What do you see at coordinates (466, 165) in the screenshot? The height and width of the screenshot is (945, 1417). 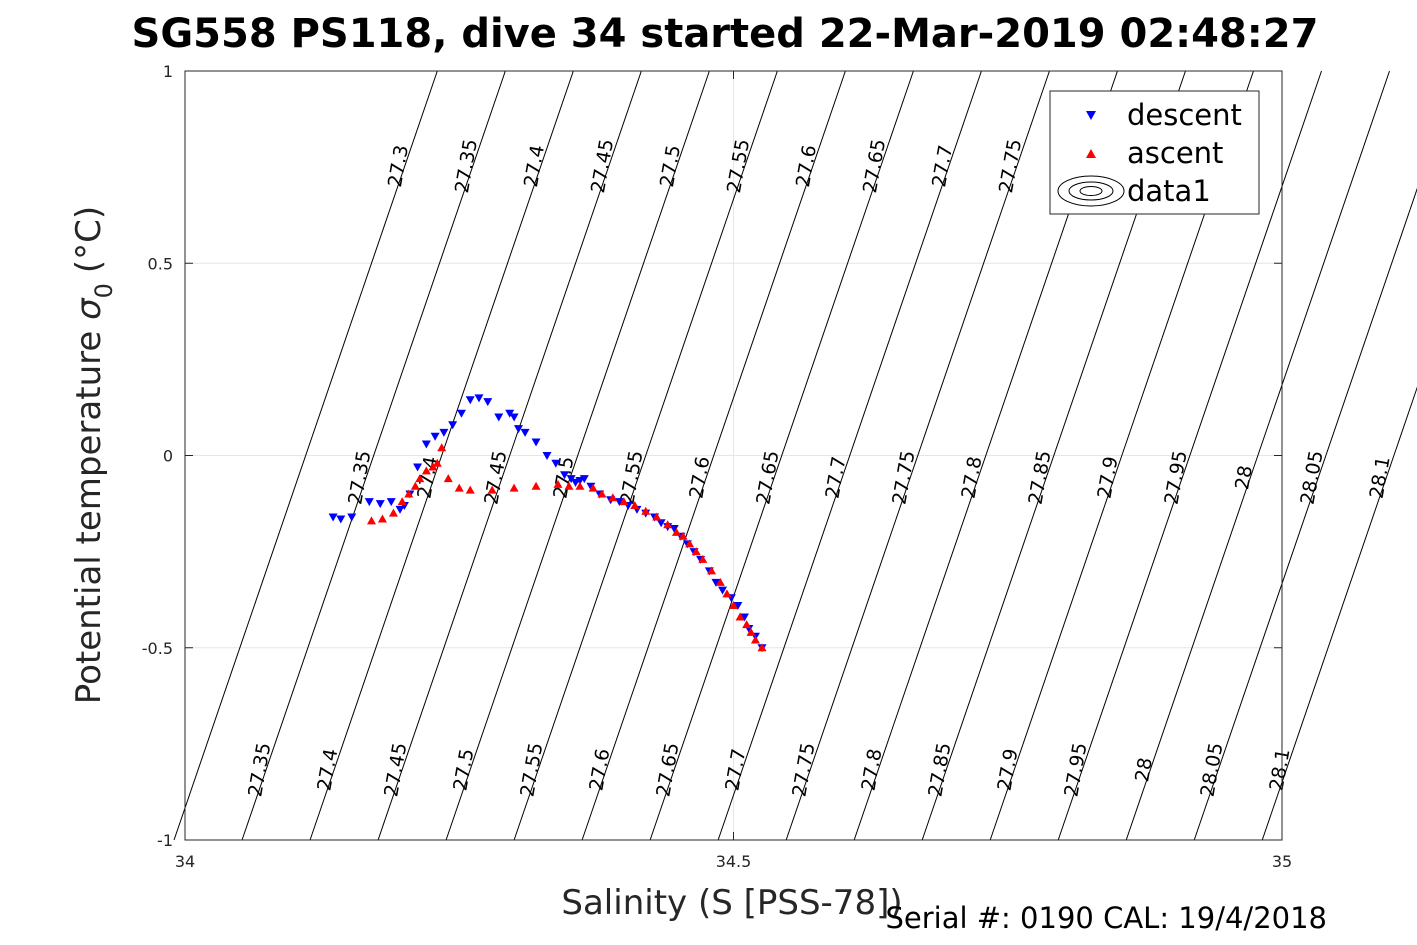 I see `contour-label-top-1: 27.35` at bounding box center [466, 165].